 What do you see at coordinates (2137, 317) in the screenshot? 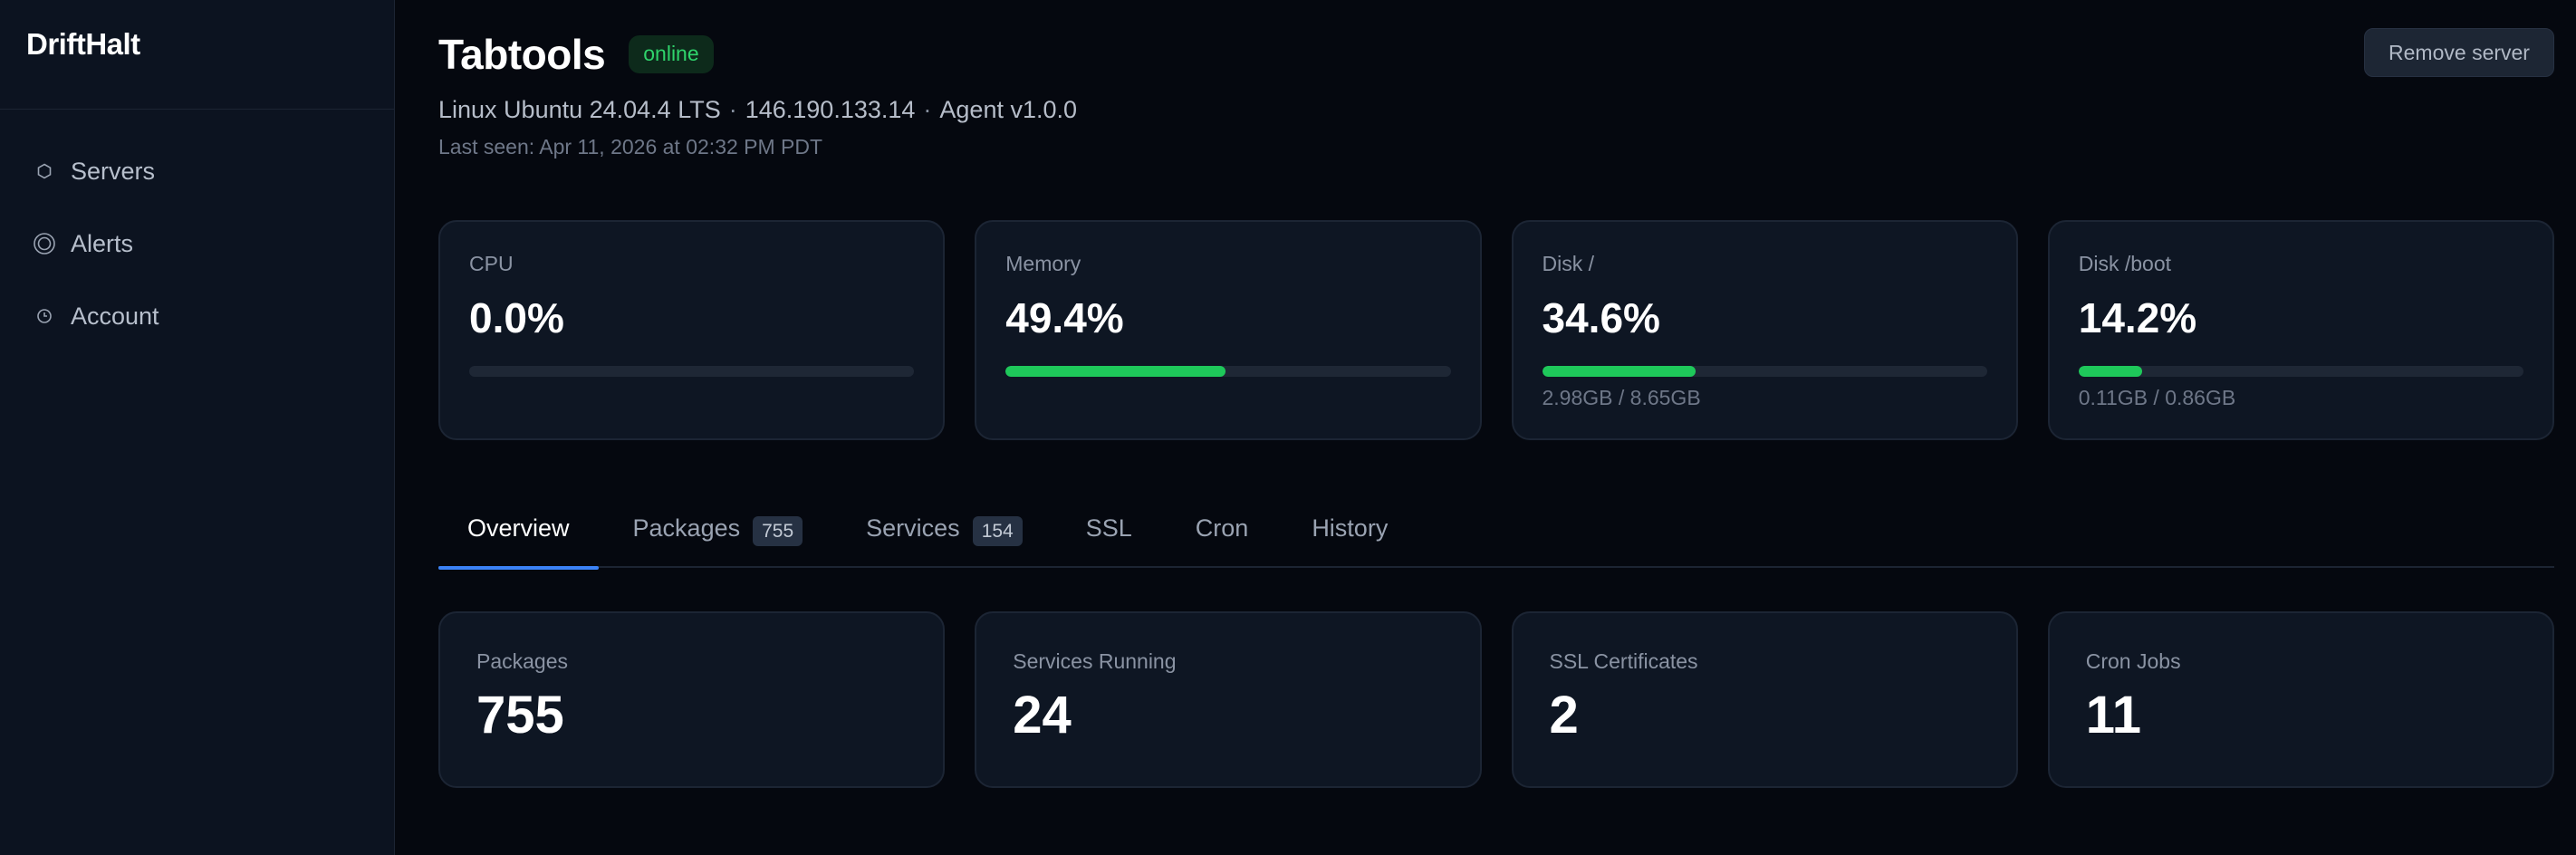
I see `metric-value: 14.2%` at bounding box center [2137, 317].